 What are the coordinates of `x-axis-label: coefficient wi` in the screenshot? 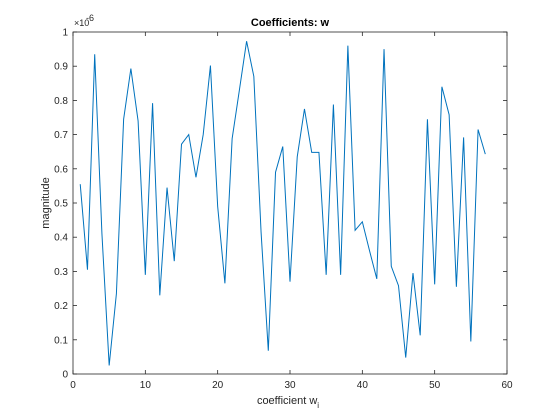 It's located at (288, 402).